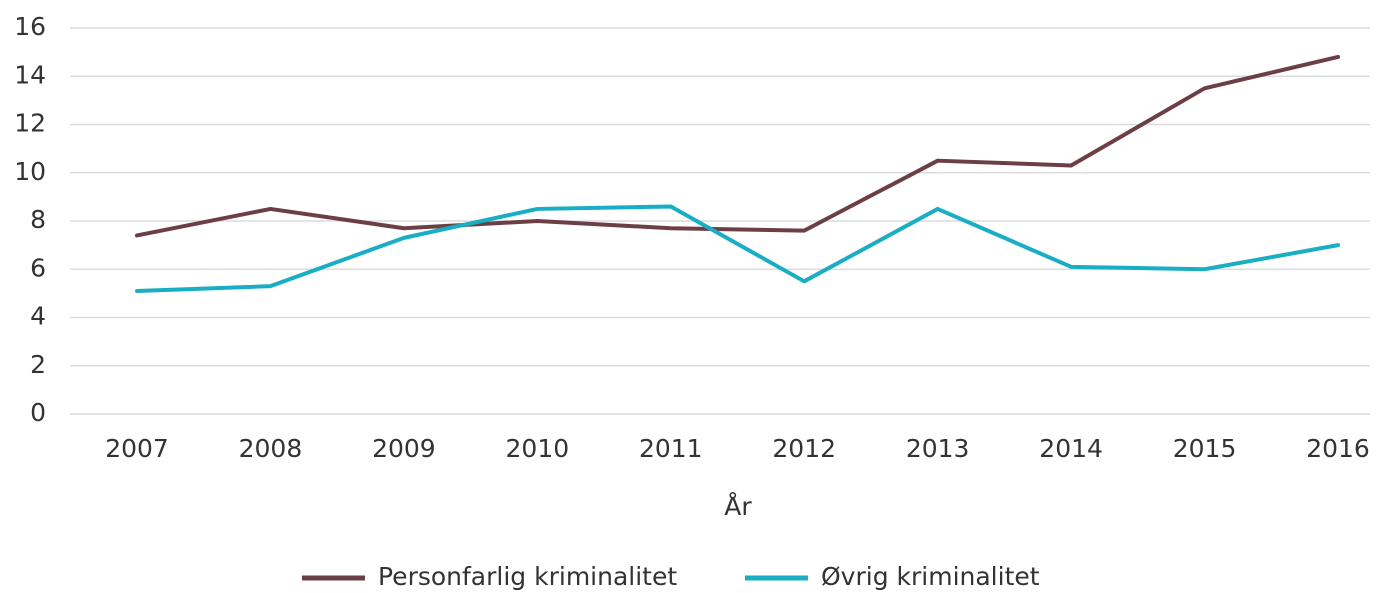 The height and width of the screenshot is (593, 1385). Describe the element at coordinates (30, 74) in the screenshot. I see `y-tick-label: 14` at that location.